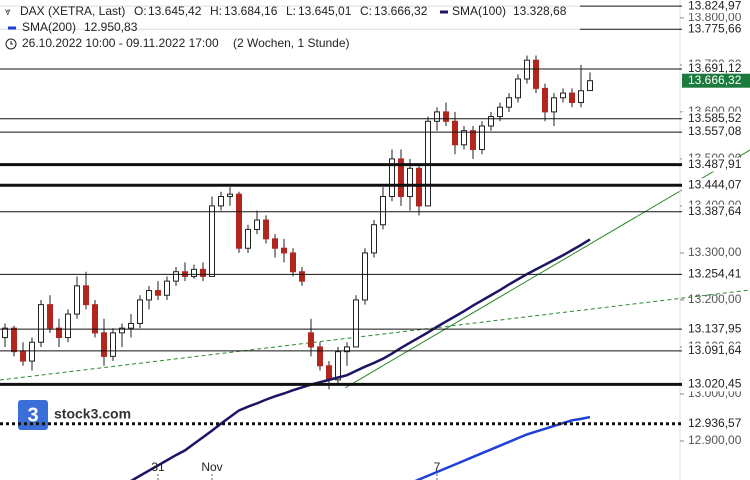 The image size is (750, 480). What do you see at coordinates (140, 11) in the screenshot?
I see `open-label: O:` at bounding box center [140, 11].